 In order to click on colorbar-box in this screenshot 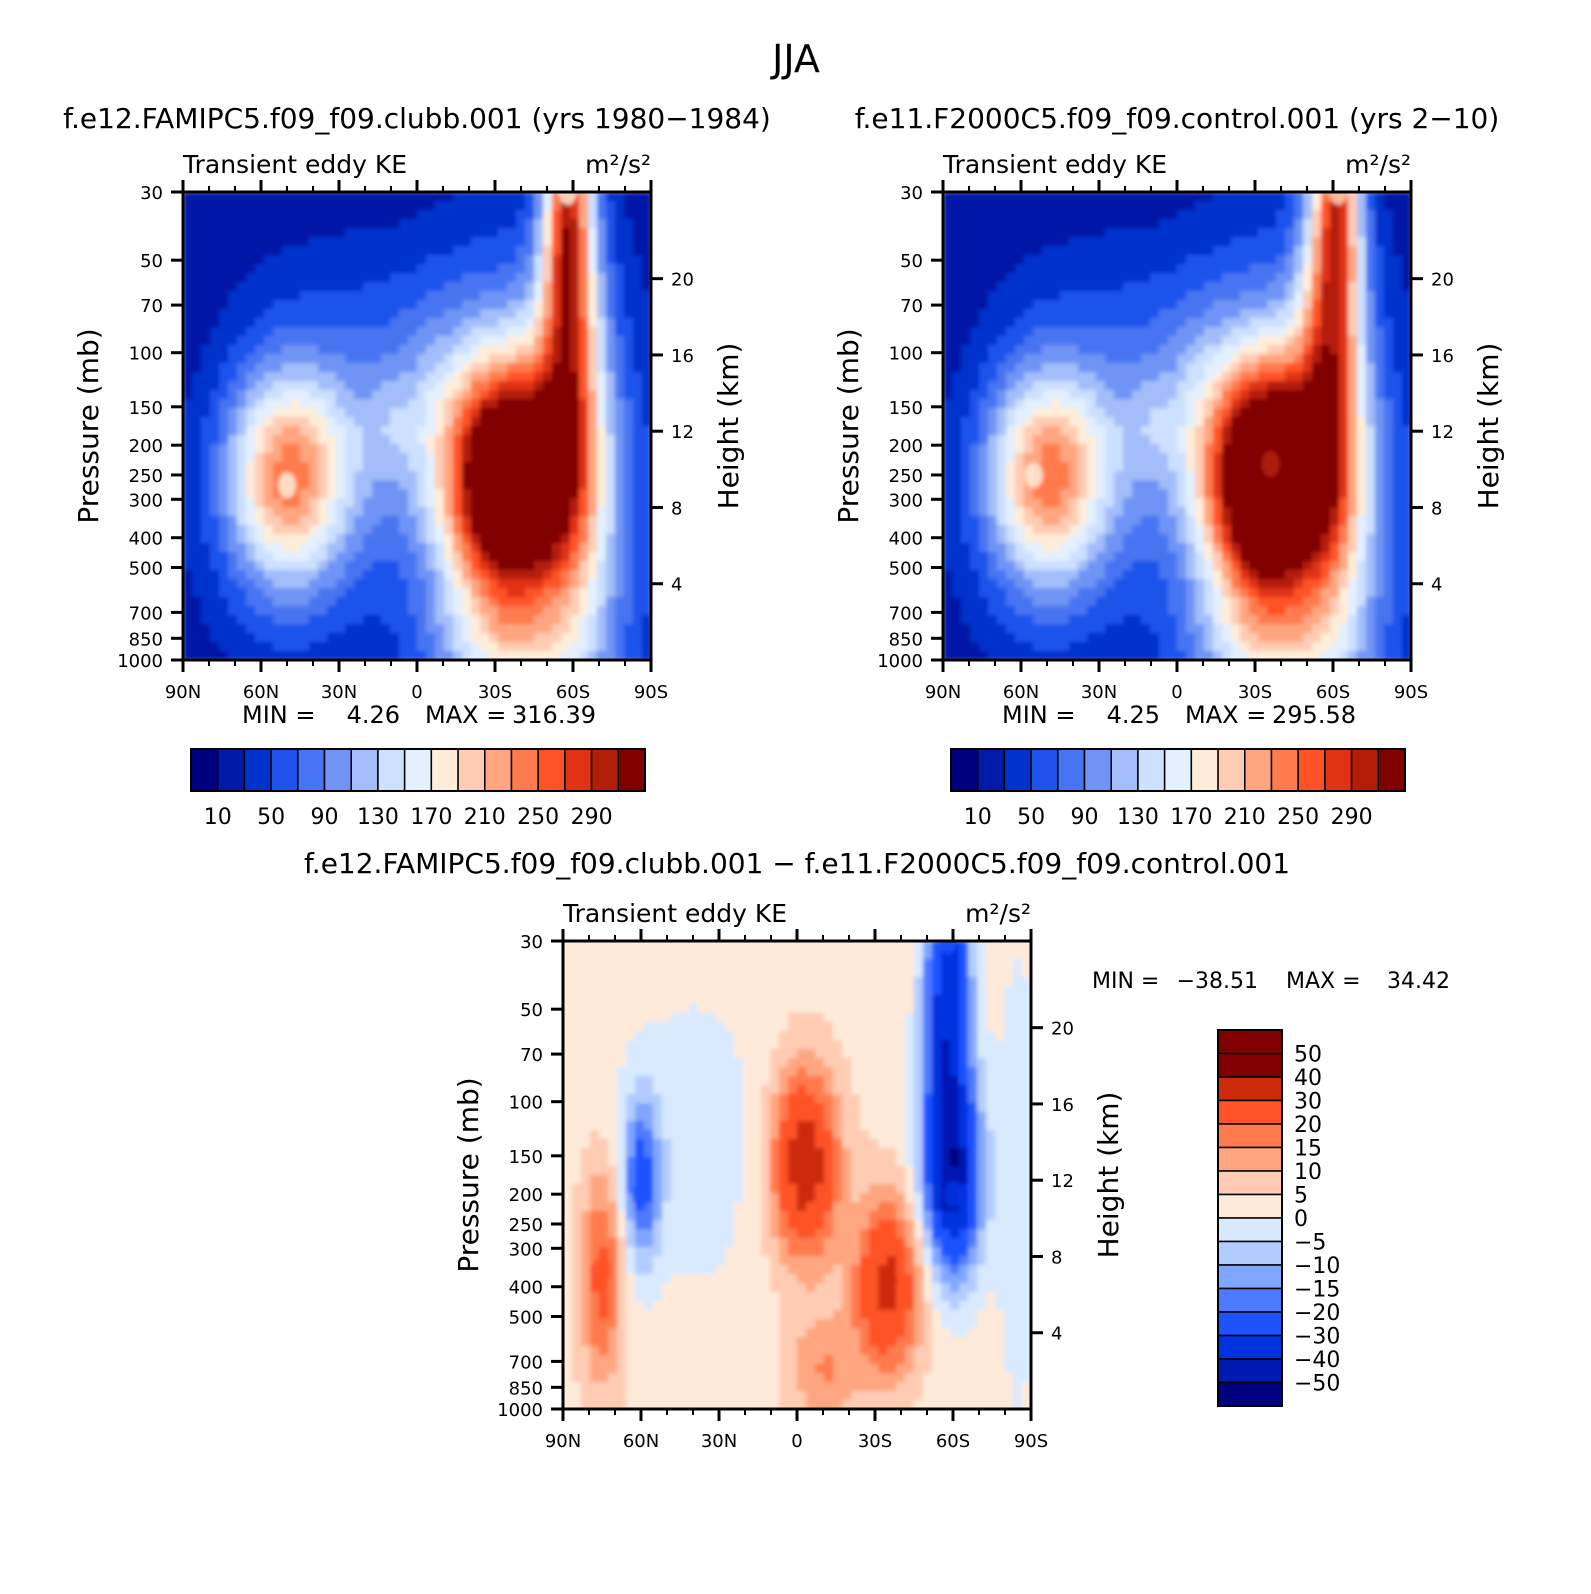, I will do `click(524, 770)`.